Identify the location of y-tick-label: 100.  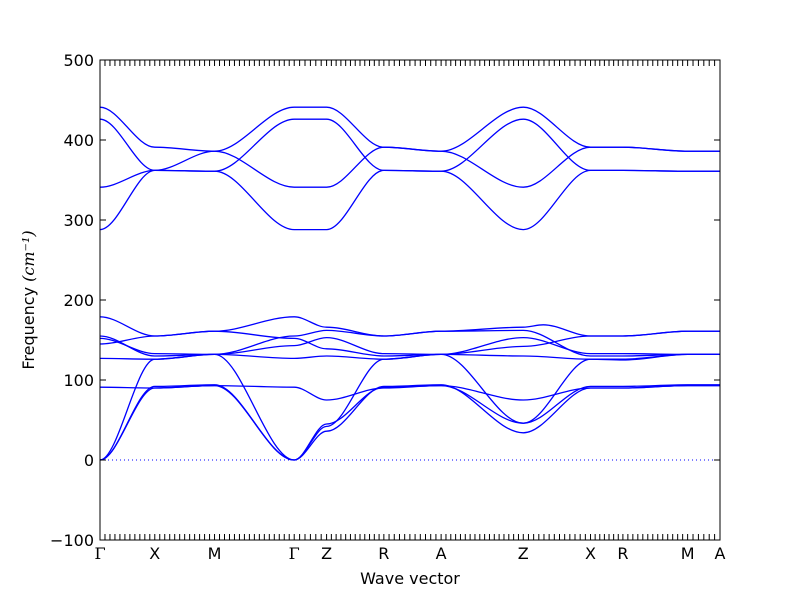
(78, 380).